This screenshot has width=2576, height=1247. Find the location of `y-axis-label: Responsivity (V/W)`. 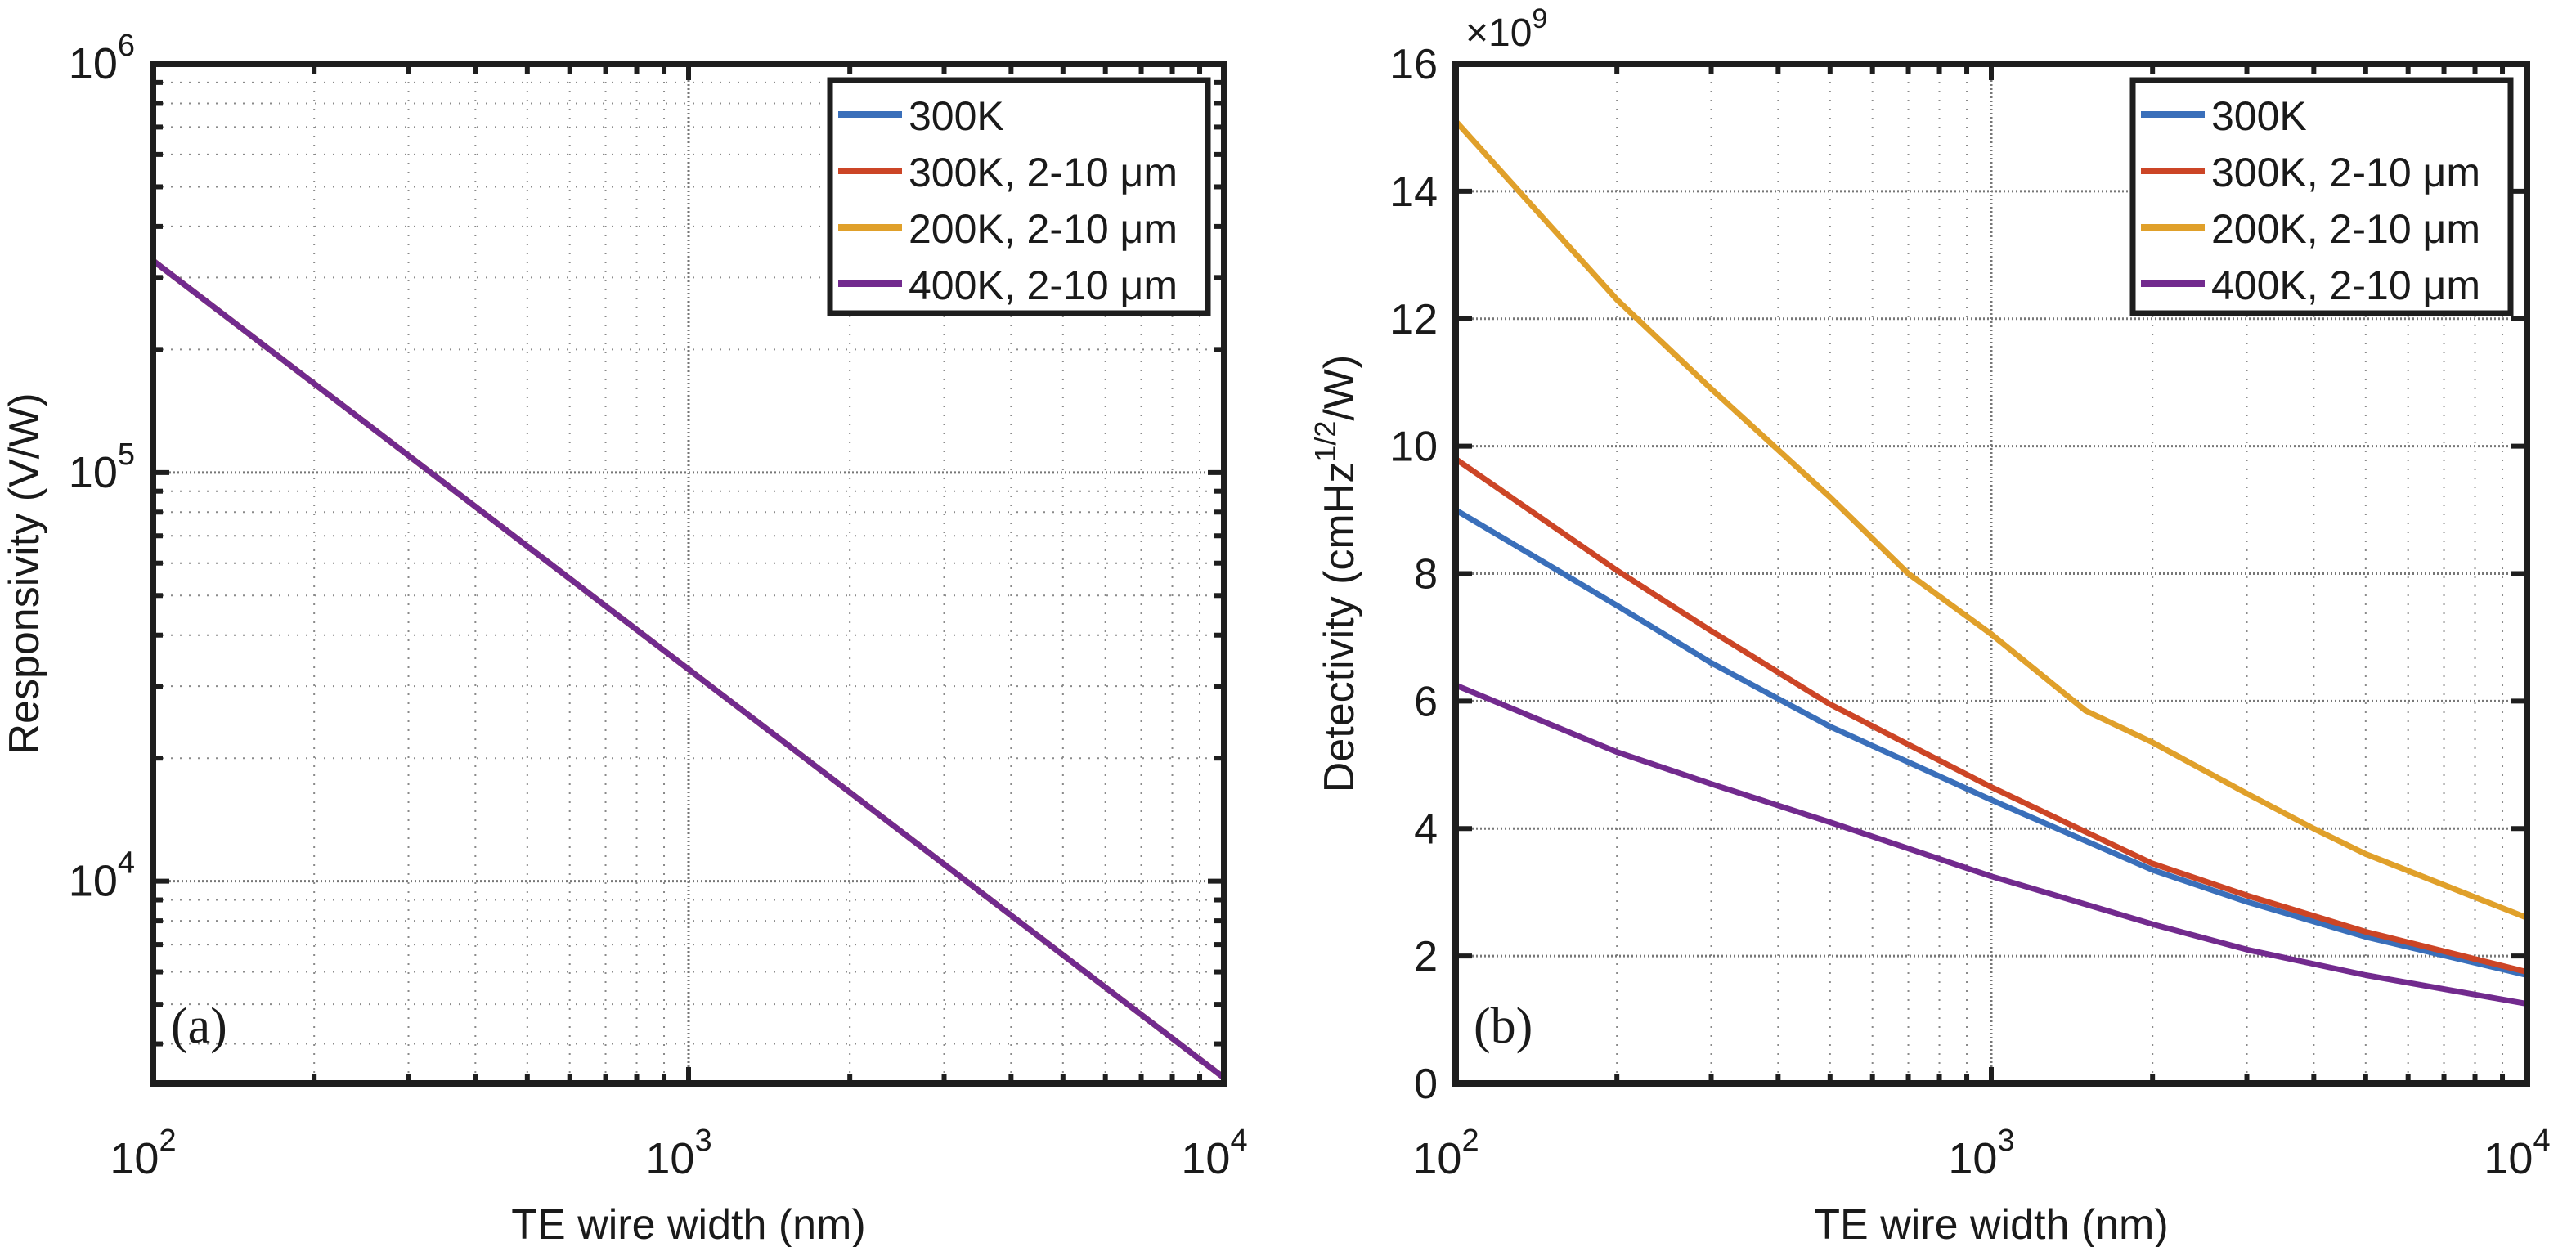

y-axis-label: Responsivity (V/W) is located at coordinates (24, 573).